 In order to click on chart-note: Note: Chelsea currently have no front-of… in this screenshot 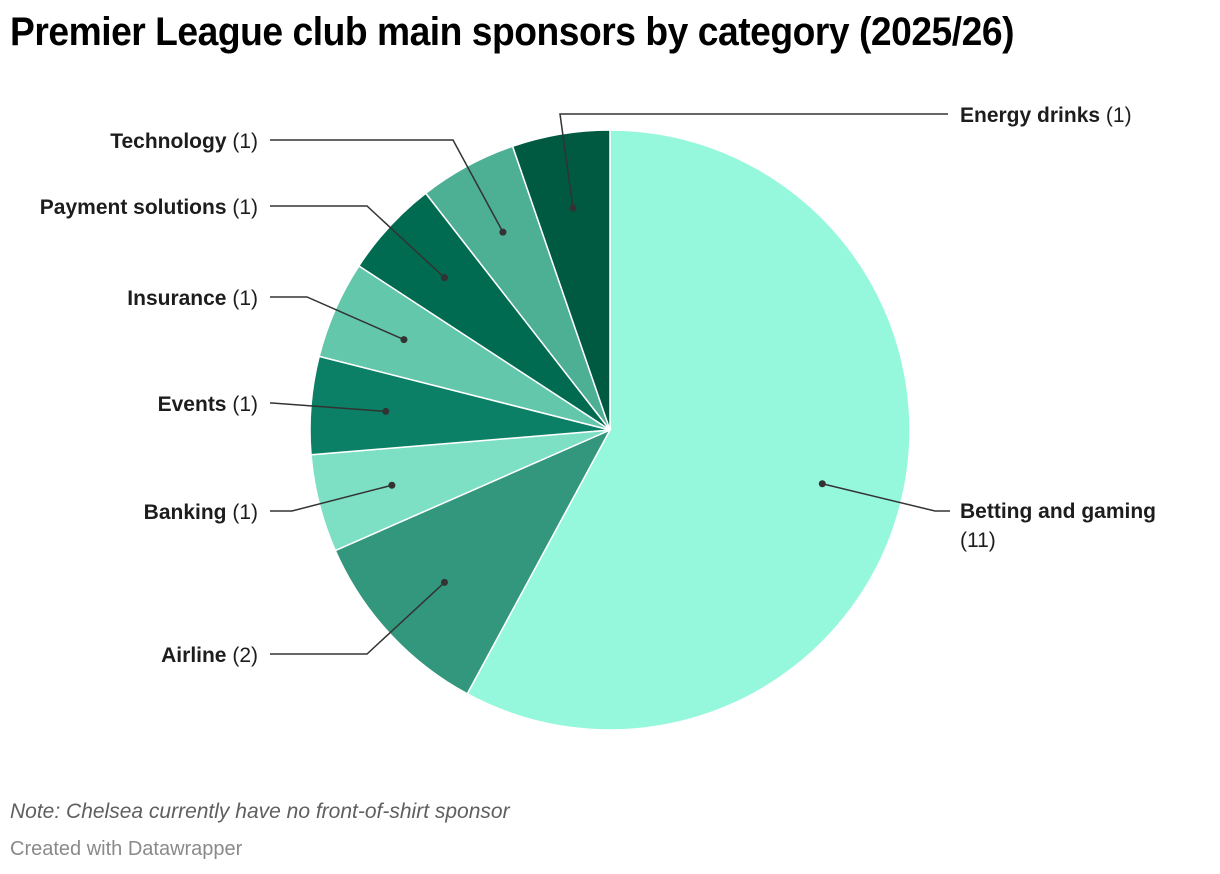, I will do `click(260, 811)`.